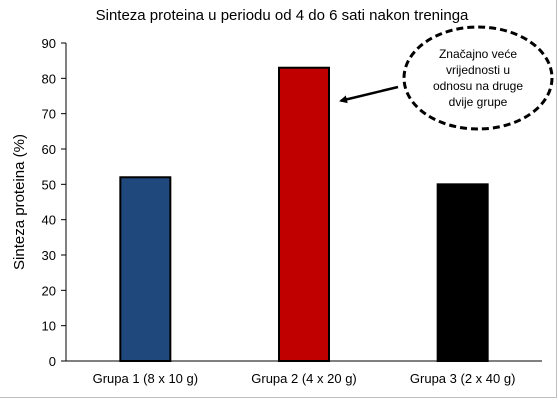  I want to click on annotation-text-line: vrijednosti u, so click(478, 70).